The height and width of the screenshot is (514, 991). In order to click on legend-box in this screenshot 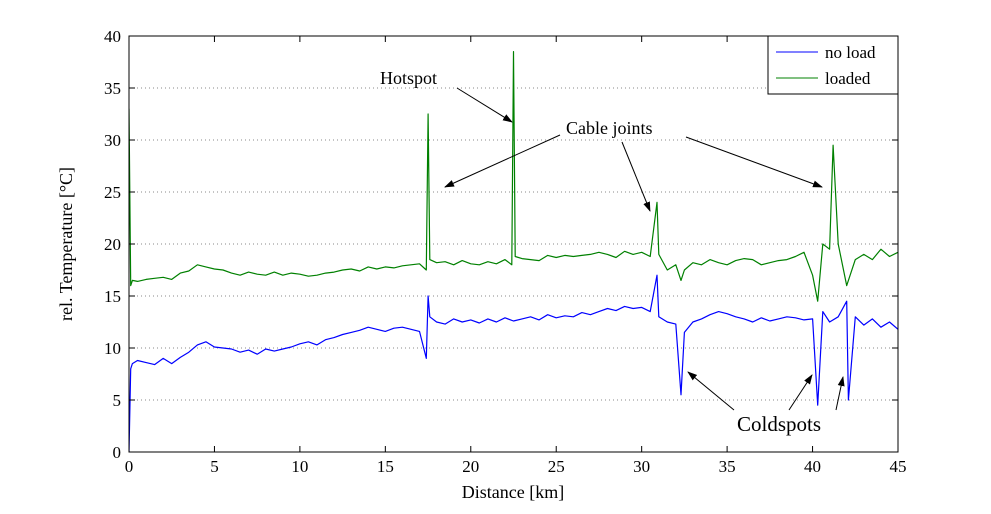, I will do `click(833, 65)`.